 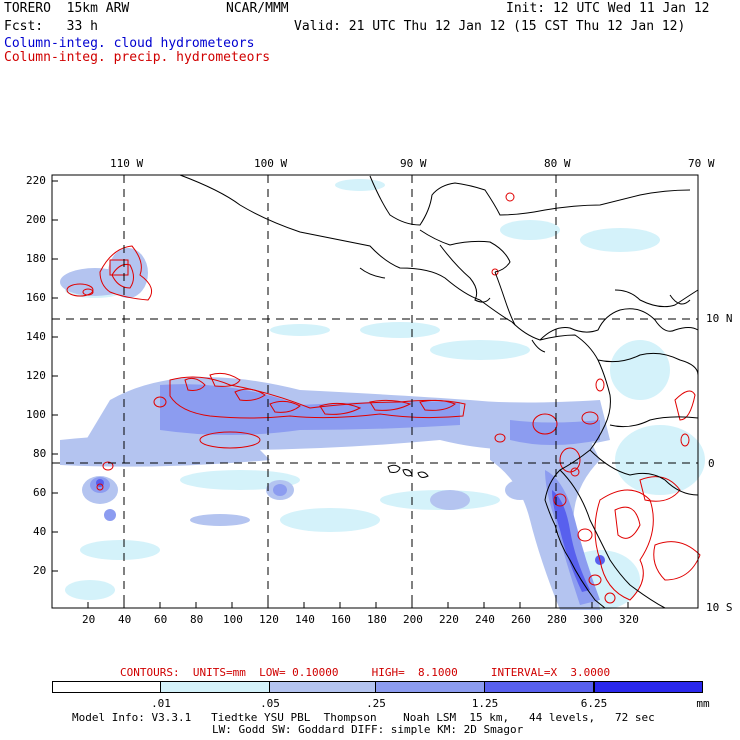 I want to click on y-tick-label: 100, so click(x=36, y=414).